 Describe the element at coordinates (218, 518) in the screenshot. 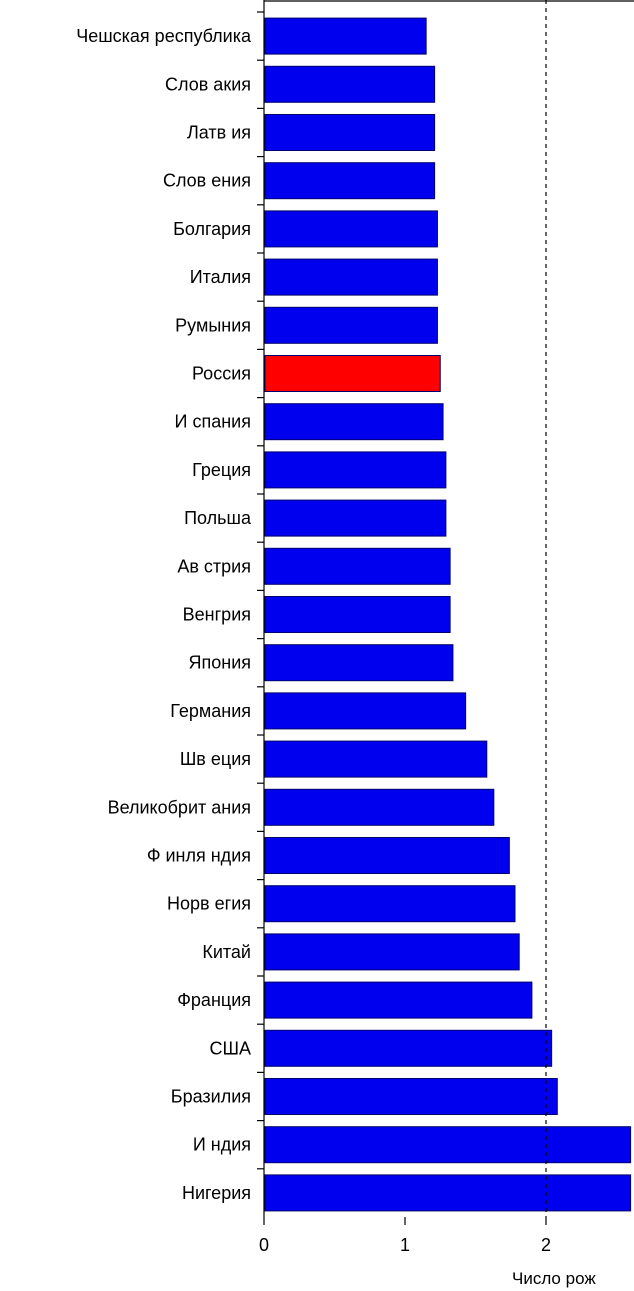

I see `category-label: Польша` at that location.